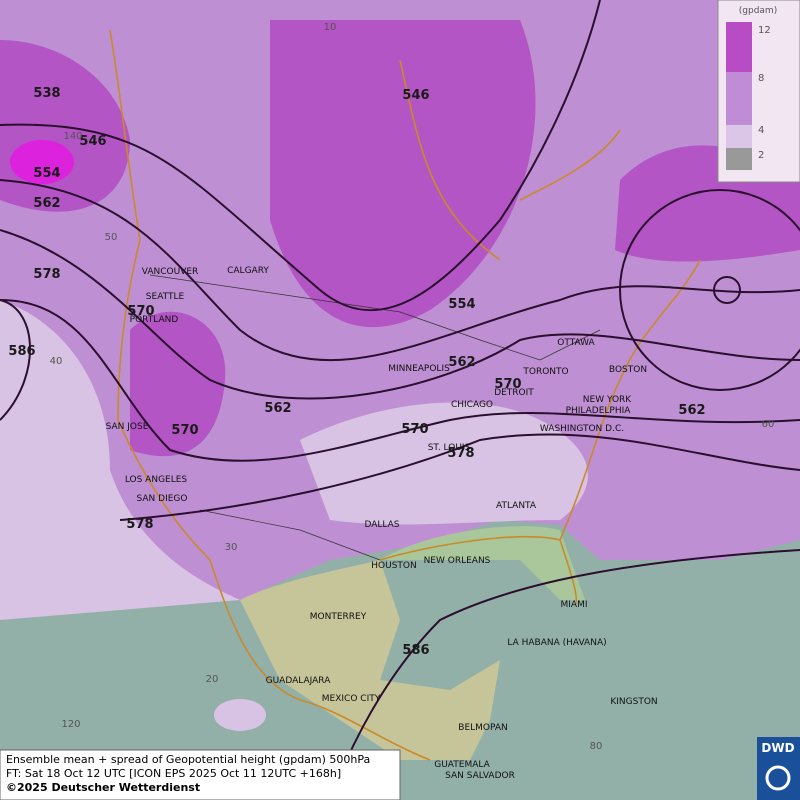 This screenshot has height=800, width=800. Describe the element at coordinates (72, 136) in the screenshot. I see `graticule-label: 140` at that location.